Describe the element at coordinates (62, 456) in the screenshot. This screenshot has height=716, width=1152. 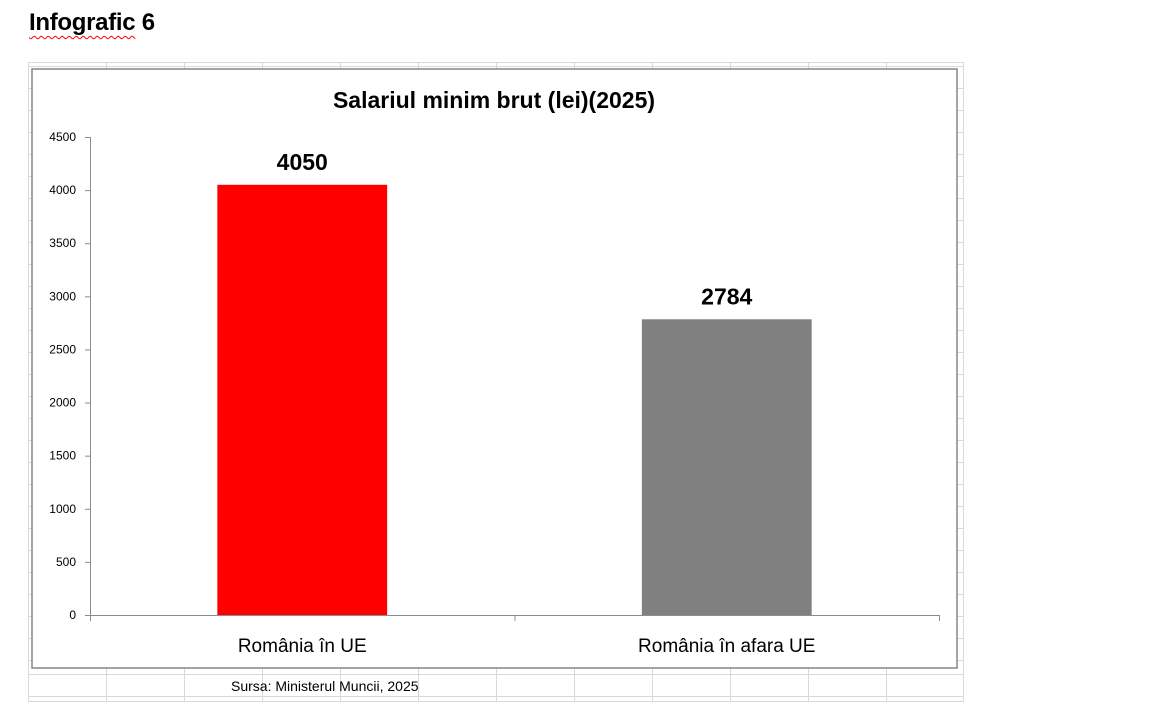
I see `y-tick-label: 1500` at that location.